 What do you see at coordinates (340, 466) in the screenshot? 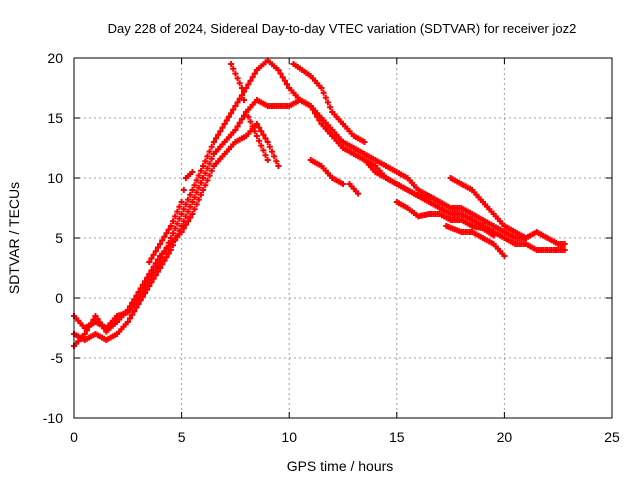
I see `x-axis-label: GPS time / hours` at bounding box center [340, 466].